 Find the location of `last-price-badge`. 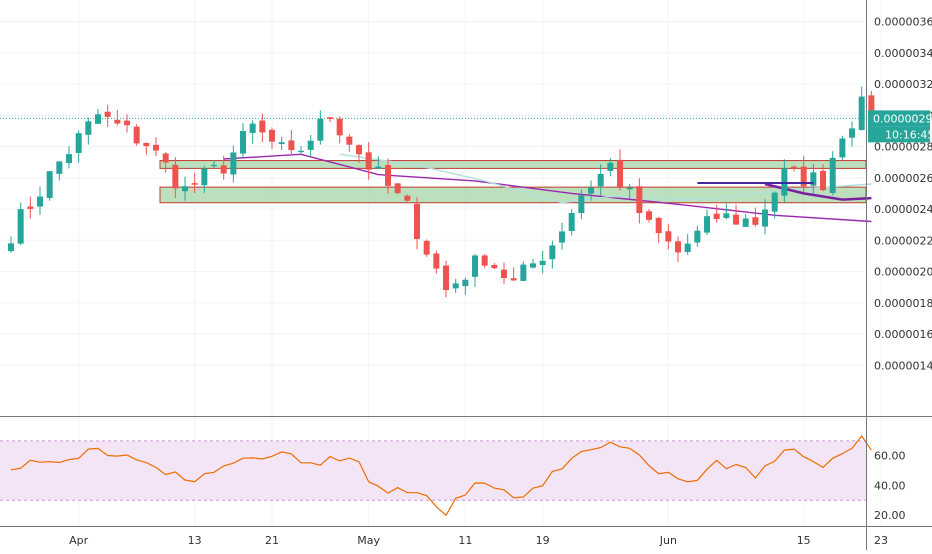

last-price-badge is located at coordinates (899, 118).